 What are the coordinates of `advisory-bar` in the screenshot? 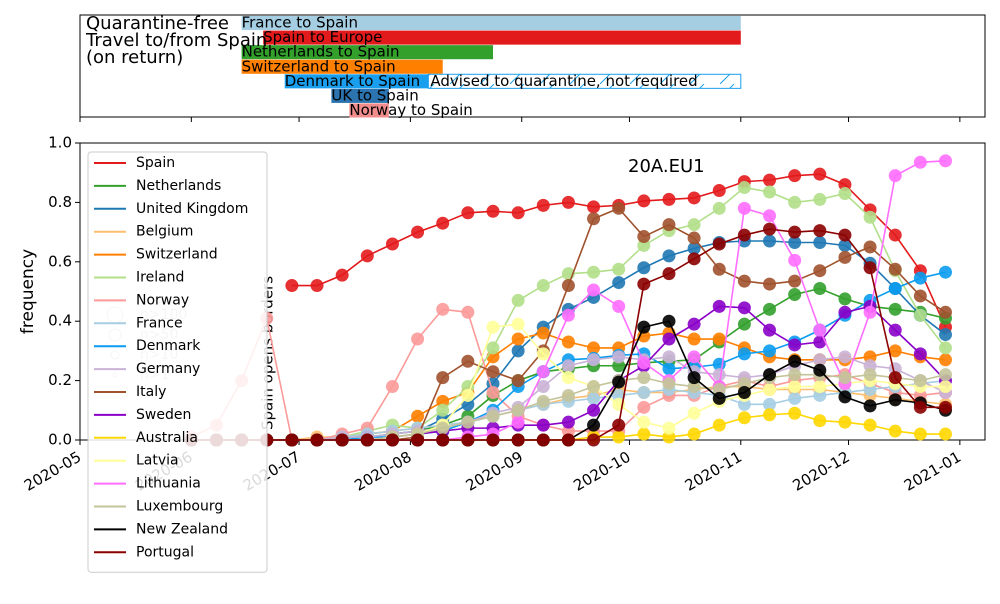 It's located at (584, 81).